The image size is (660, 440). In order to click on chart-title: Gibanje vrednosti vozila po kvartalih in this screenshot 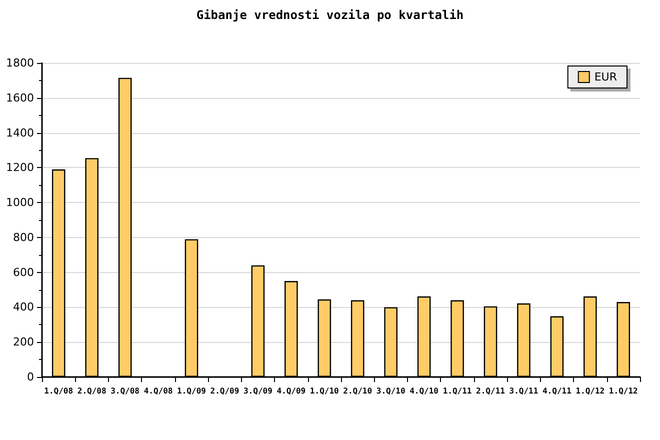, I will do `click(330, 15)`.